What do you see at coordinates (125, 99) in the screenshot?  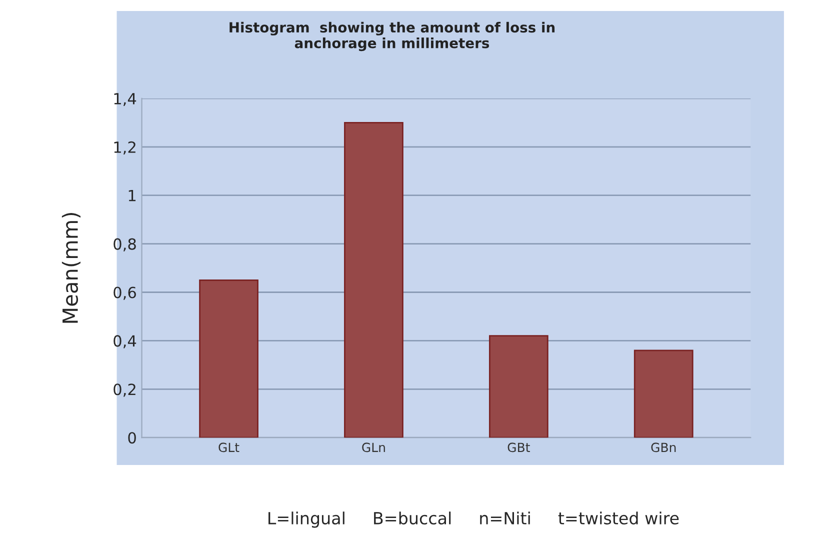 I see `y-tick-label: 1,4` at bounding box center [125, 99].